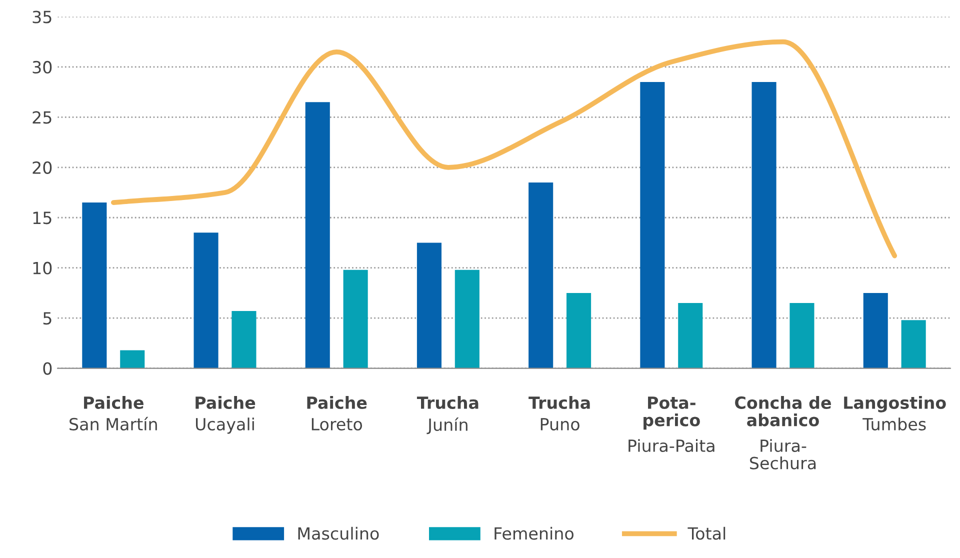 The width and height of the screenshot is (960, 558). Describe the element at coordinates (113, 413) in the screenshot. I see `x-tick-label: Paiche San Martín` at that location.